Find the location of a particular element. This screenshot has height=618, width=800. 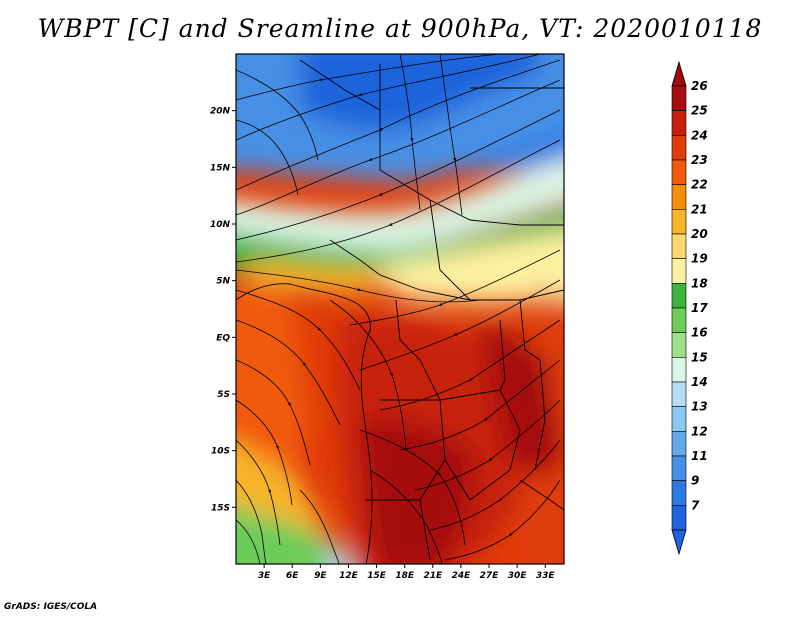

lon-tick-label: 33E is located at coordinates (546, 576).